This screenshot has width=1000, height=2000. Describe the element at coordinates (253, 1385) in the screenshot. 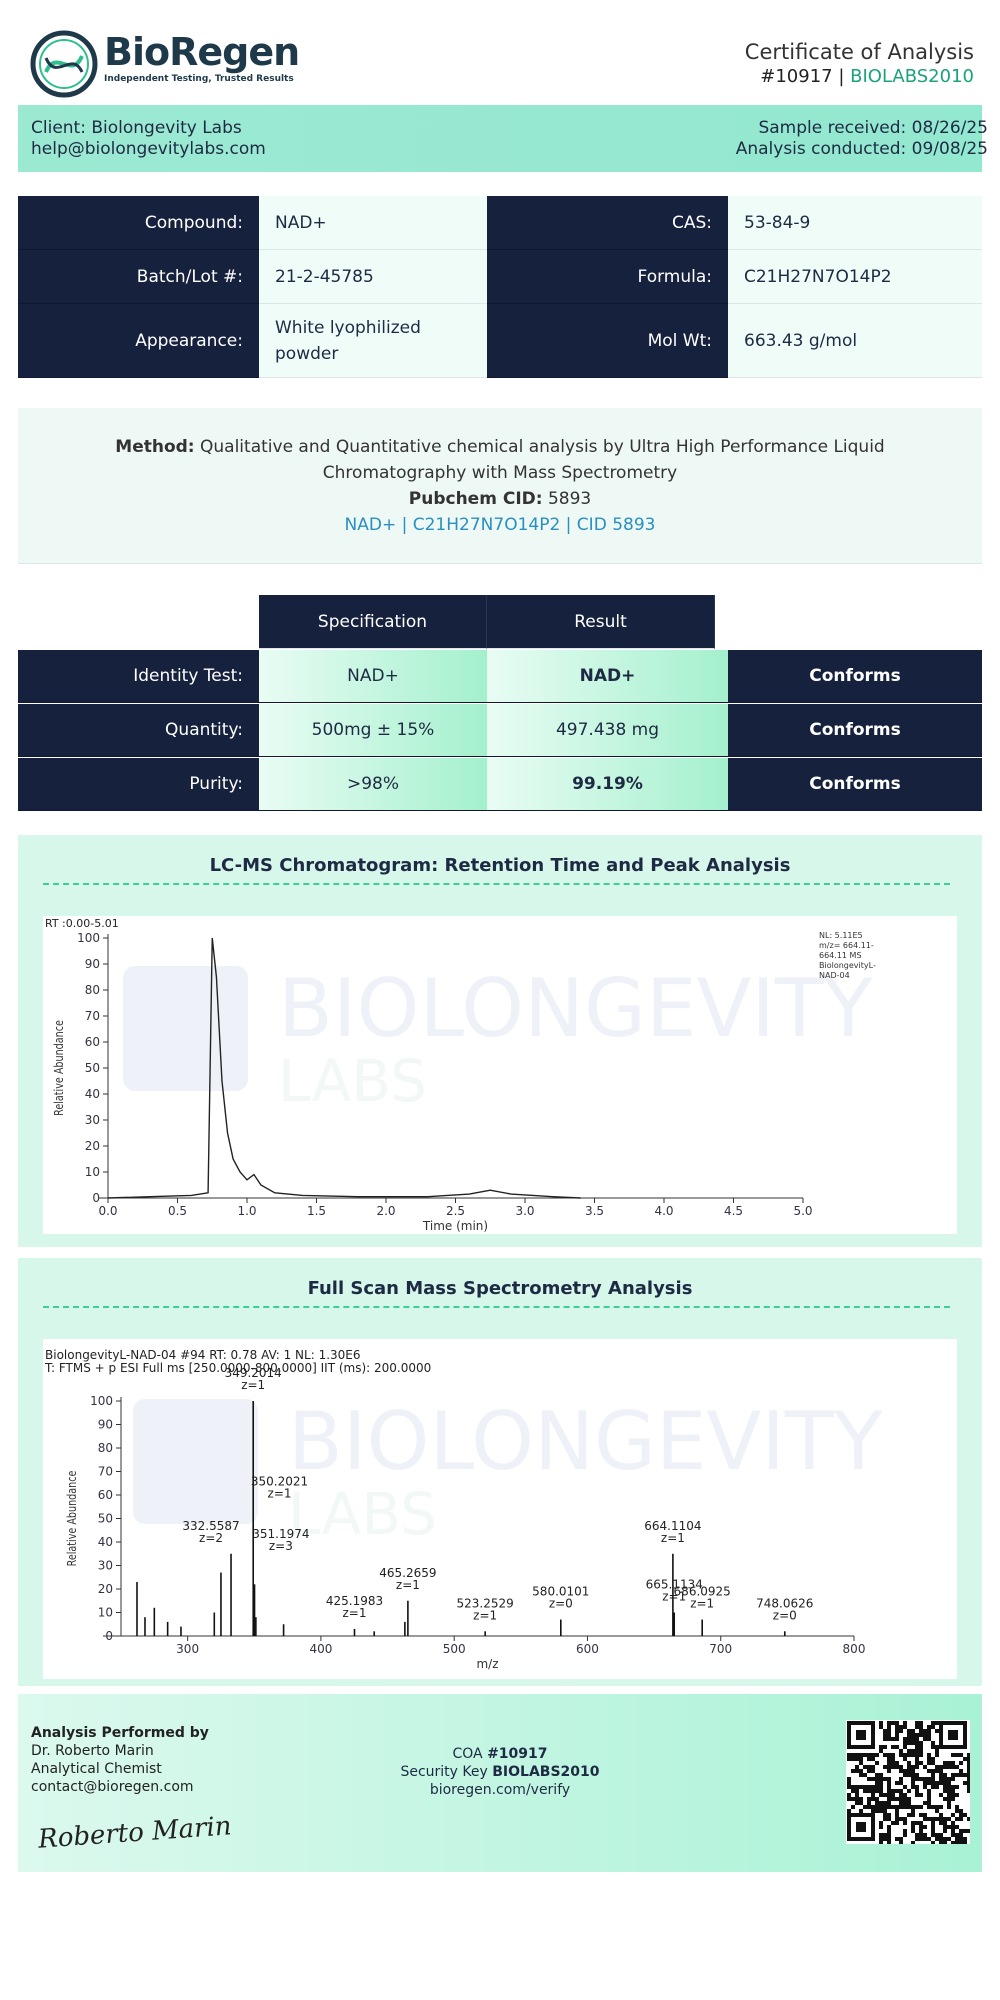

I see `peak-charge: z=1` at that location.